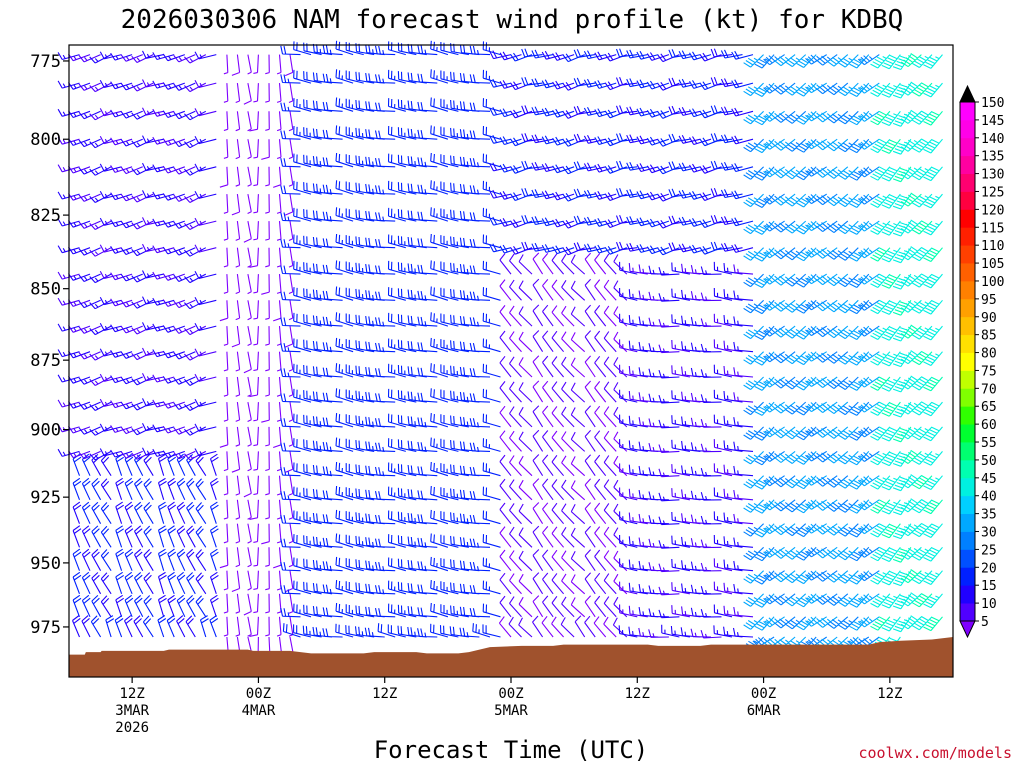  I want to click on colorbar-tick-label: 65, so click(989, 407).